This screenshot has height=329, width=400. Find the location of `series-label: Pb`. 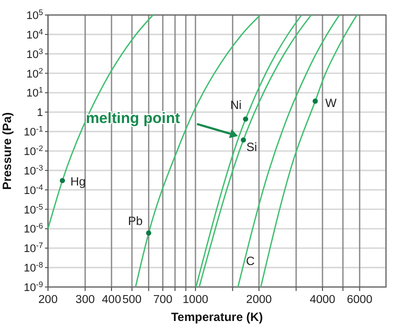

series-label: Pb is located at coordinates (135, 221).